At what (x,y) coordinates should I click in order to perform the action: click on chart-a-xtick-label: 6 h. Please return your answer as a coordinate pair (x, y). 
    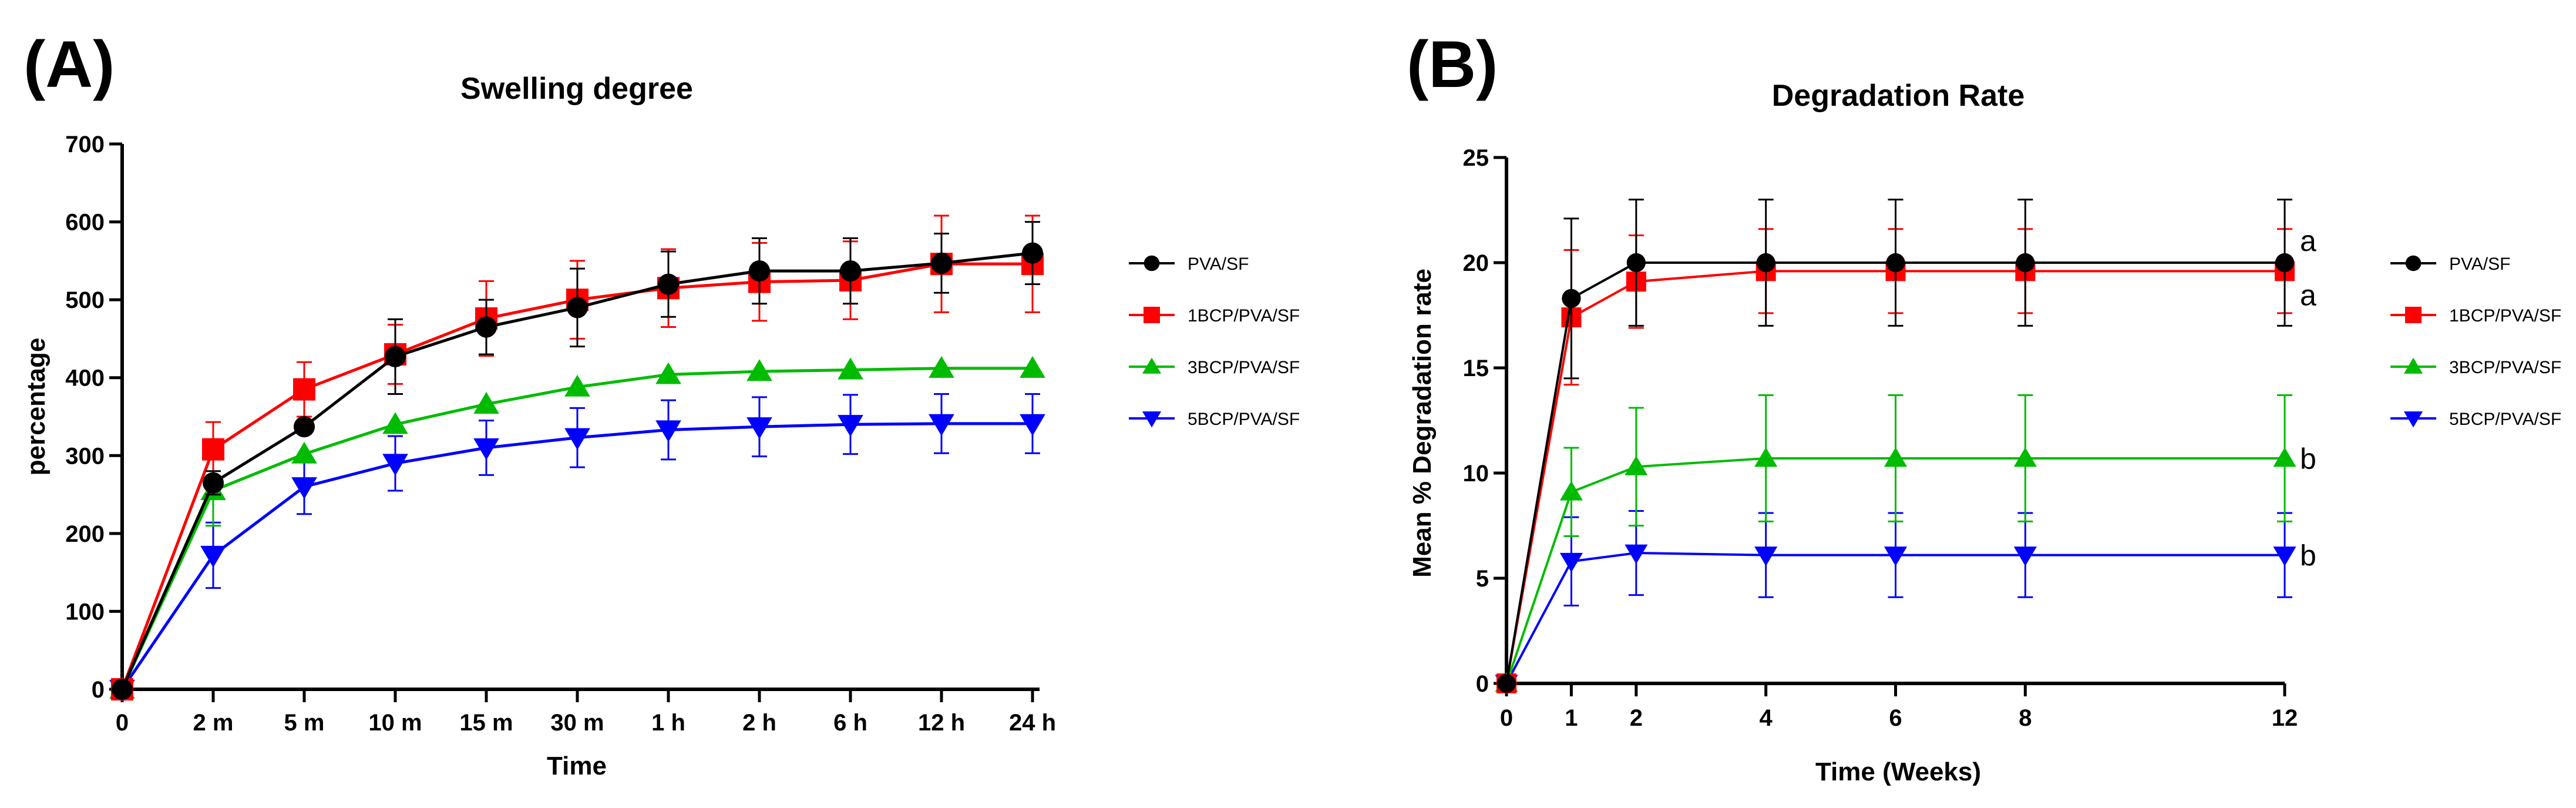
    Looking at the image, I should click on (850, 723).